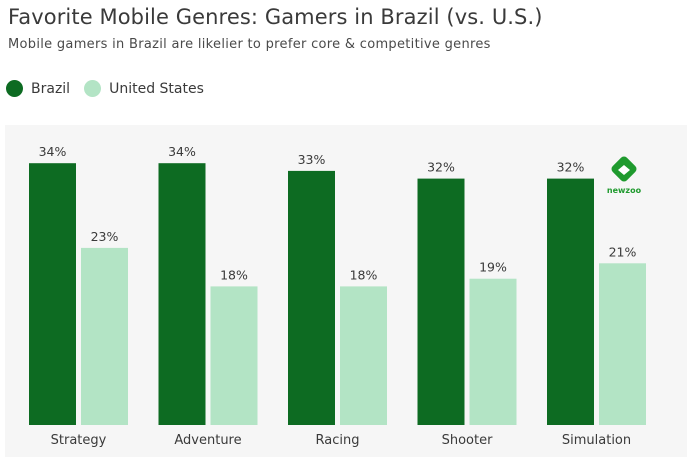  Describe the element at coordinates (105, 236) in the screenshot. I see `data-label-united-states-strategy: 23%` at that location.